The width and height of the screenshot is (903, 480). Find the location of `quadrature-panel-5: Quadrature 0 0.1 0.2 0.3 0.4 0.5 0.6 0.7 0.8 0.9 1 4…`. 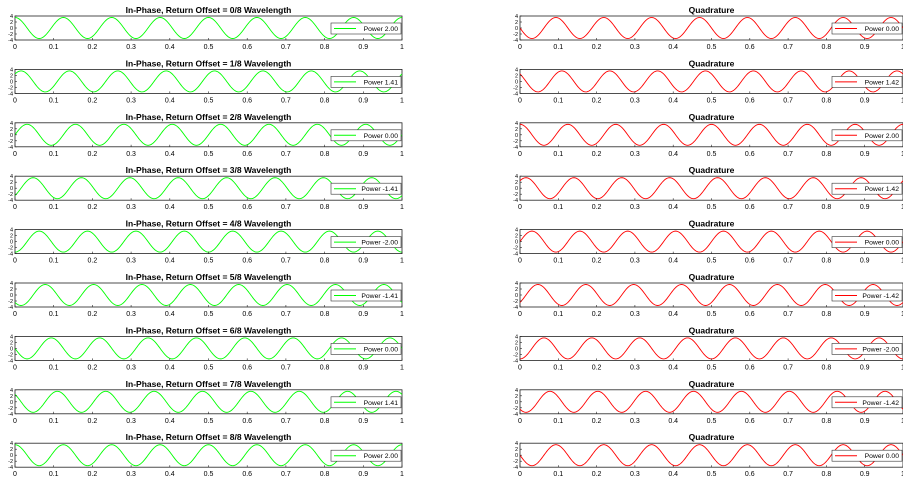

quadrature-panel-5: Quadrature 0 0.1 0.2 0.3 0.4 0.5 0.6 0.7 0.8 0.9 1 4… is located at coordinates (708, 295).